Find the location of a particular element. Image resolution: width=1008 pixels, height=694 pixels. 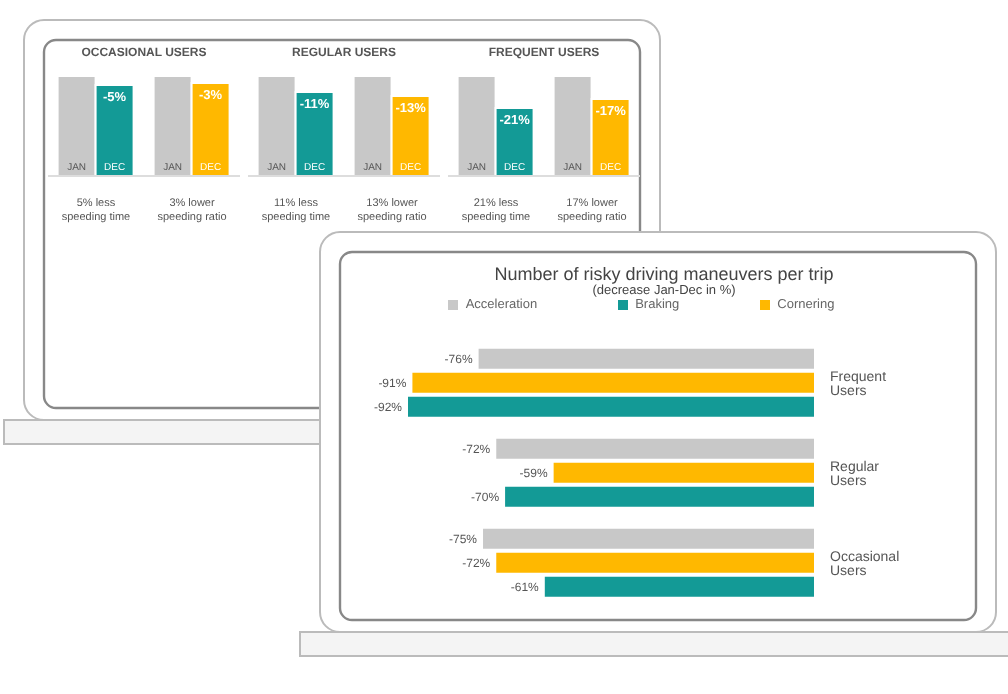

chart-title: Number of risky driving maneuvers per trip is located at coordinates (664, 274).